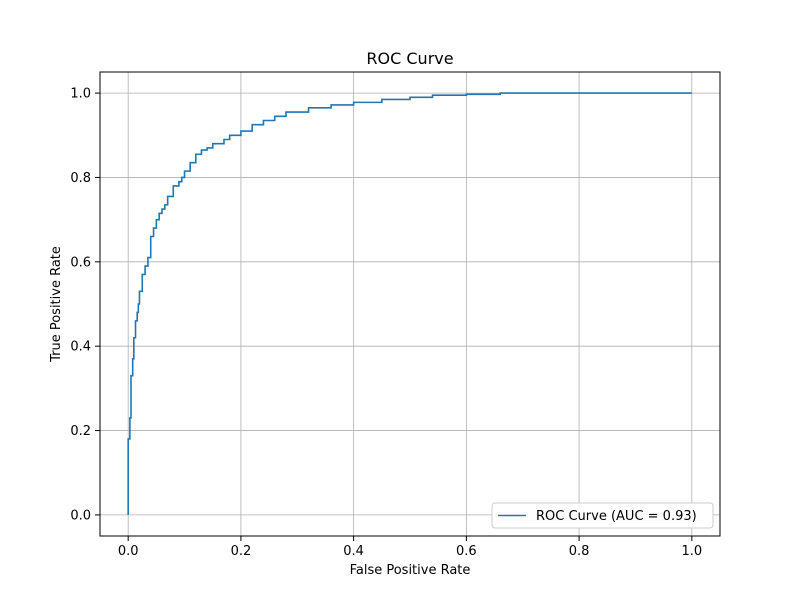  I want to click on x-tick-label: 0.6, so click(466, 551).